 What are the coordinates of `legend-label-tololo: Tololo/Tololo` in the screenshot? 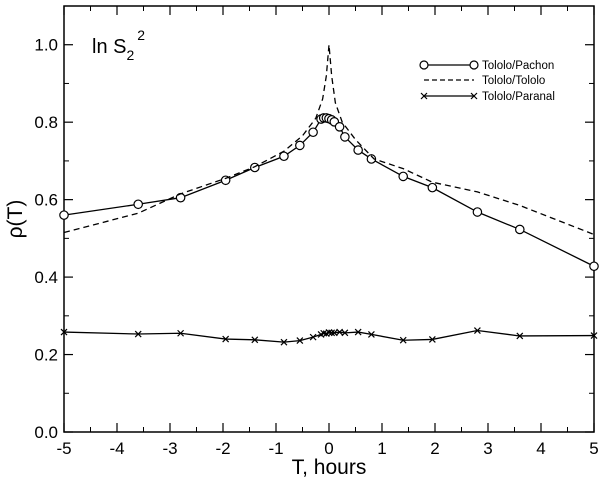 It's located at (513, 81).